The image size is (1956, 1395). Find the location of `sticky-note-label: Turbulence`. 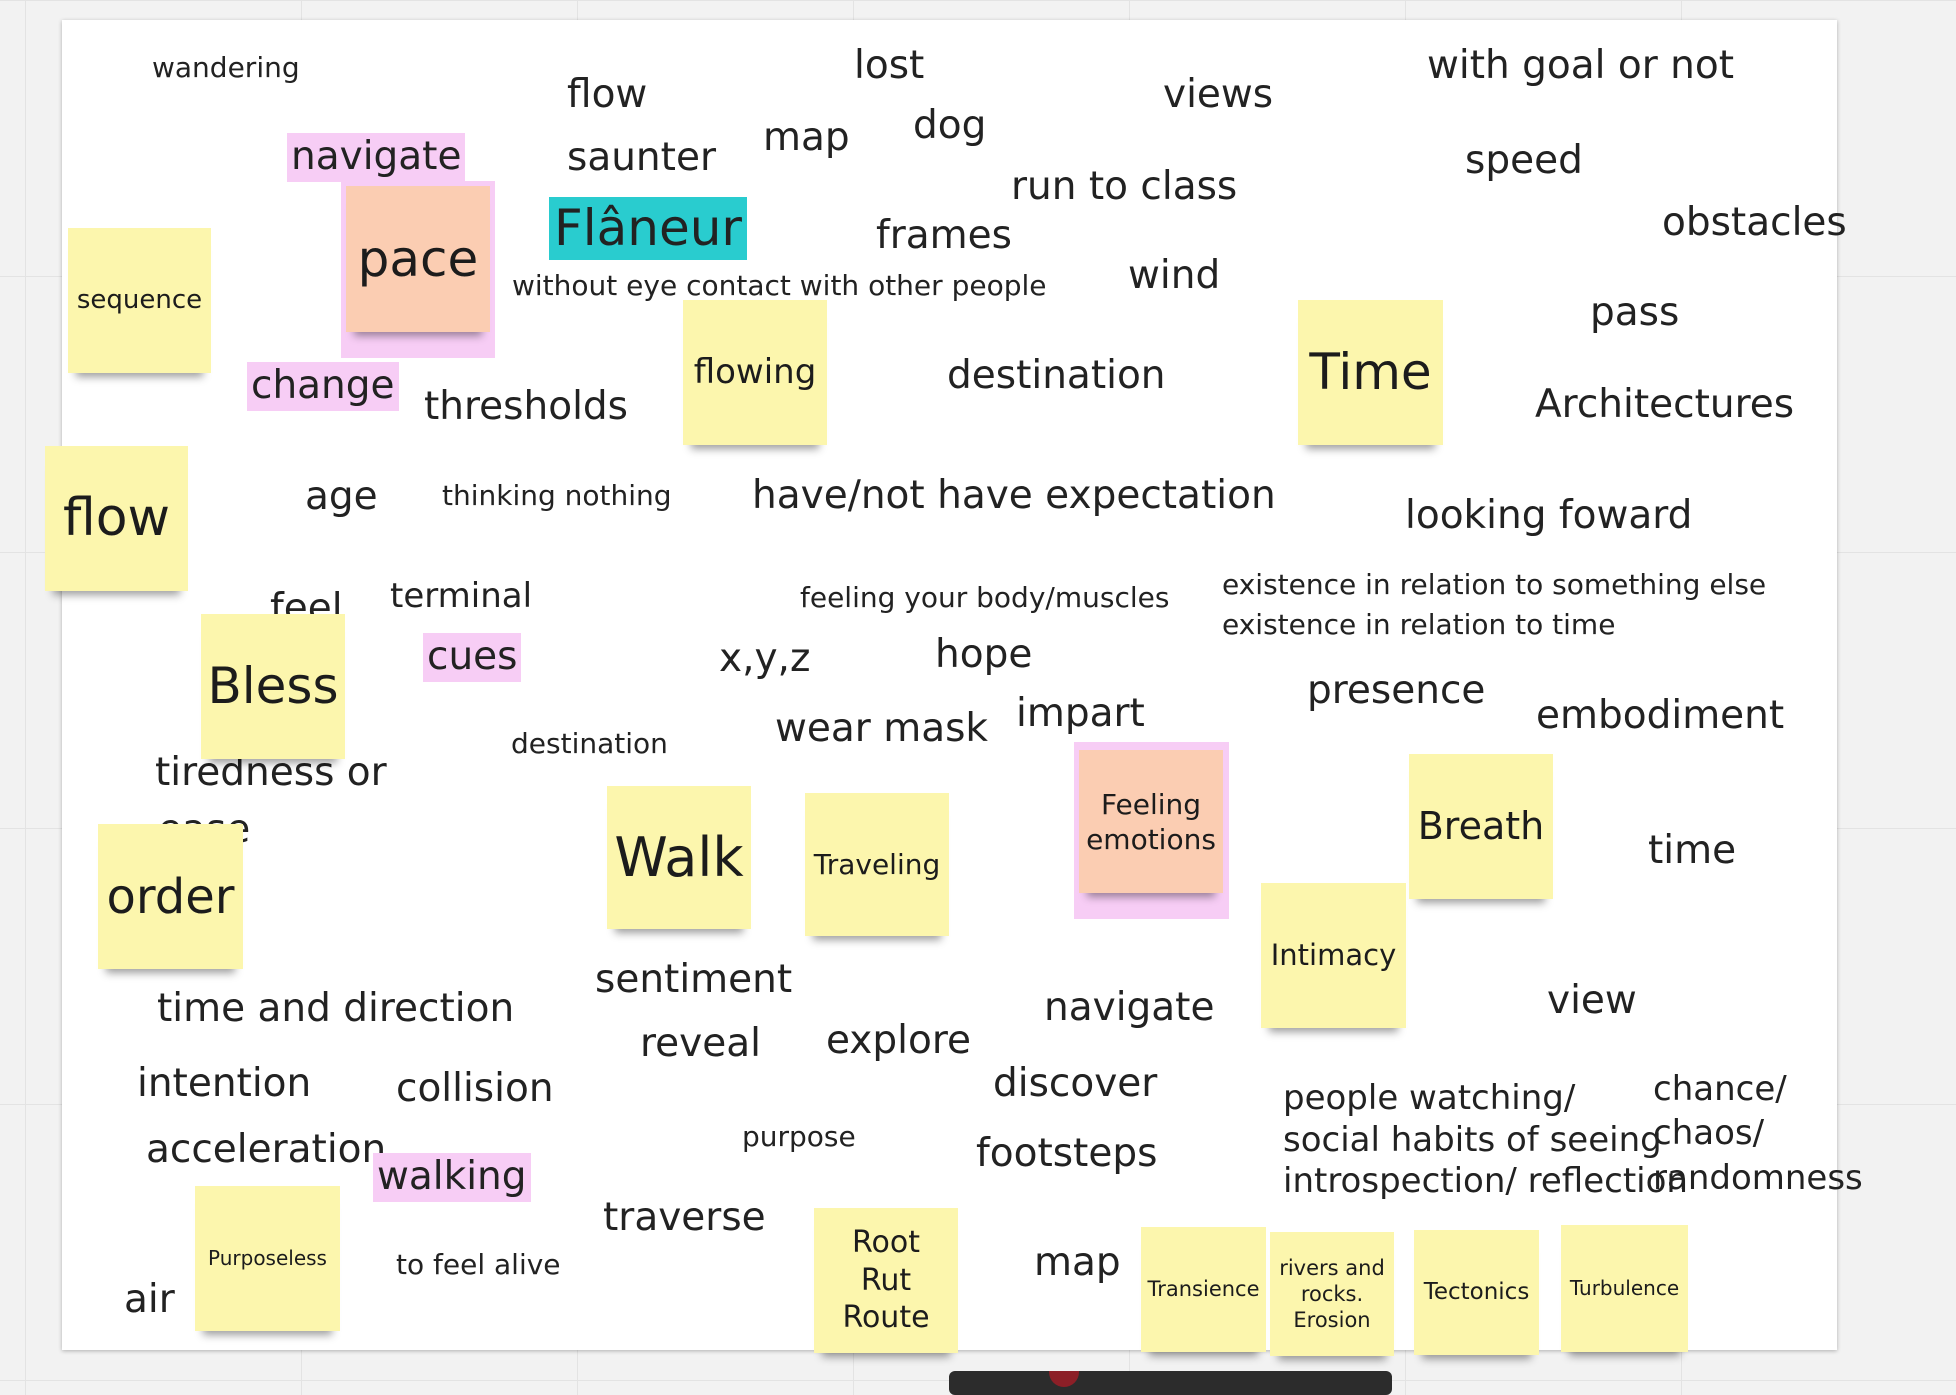

sticky-note-label: Turbulence is located at coordinates (1624, 1288).